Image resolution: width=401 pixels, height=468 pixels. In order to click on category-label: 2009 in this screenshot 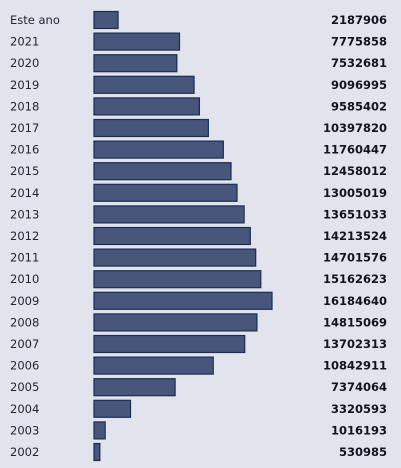, I will do `click(24, 301)`.